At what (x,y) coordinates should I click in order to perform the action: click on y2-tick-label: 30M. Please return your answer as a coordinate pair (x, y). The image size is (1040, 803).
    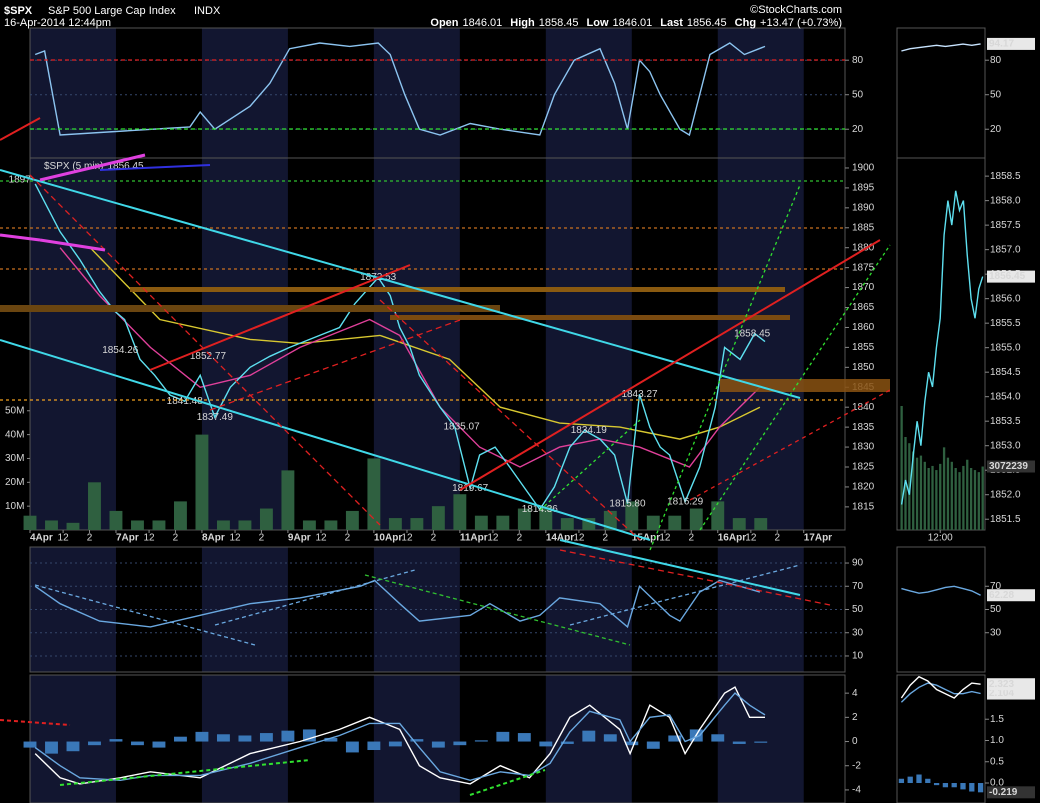
    Looking at the image, I should click on (14, 458).